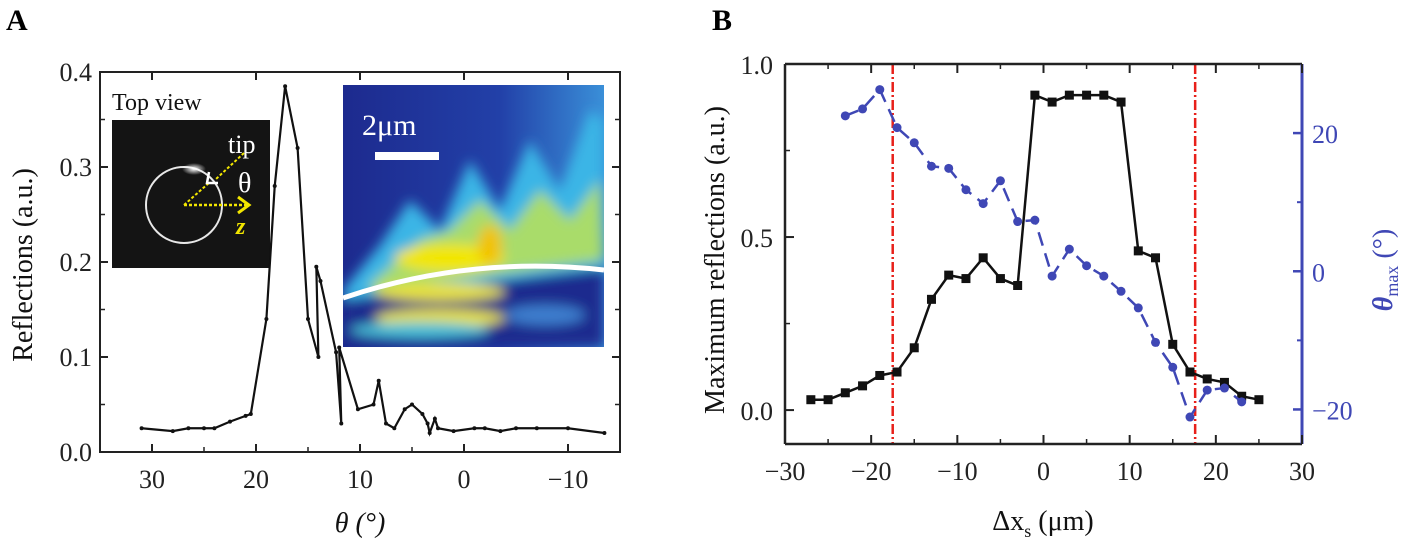  What do you see at coordinates (464, 479) in the screenshot?
I see `x-tick-label-a: 0` at bounding box center [464, 479].